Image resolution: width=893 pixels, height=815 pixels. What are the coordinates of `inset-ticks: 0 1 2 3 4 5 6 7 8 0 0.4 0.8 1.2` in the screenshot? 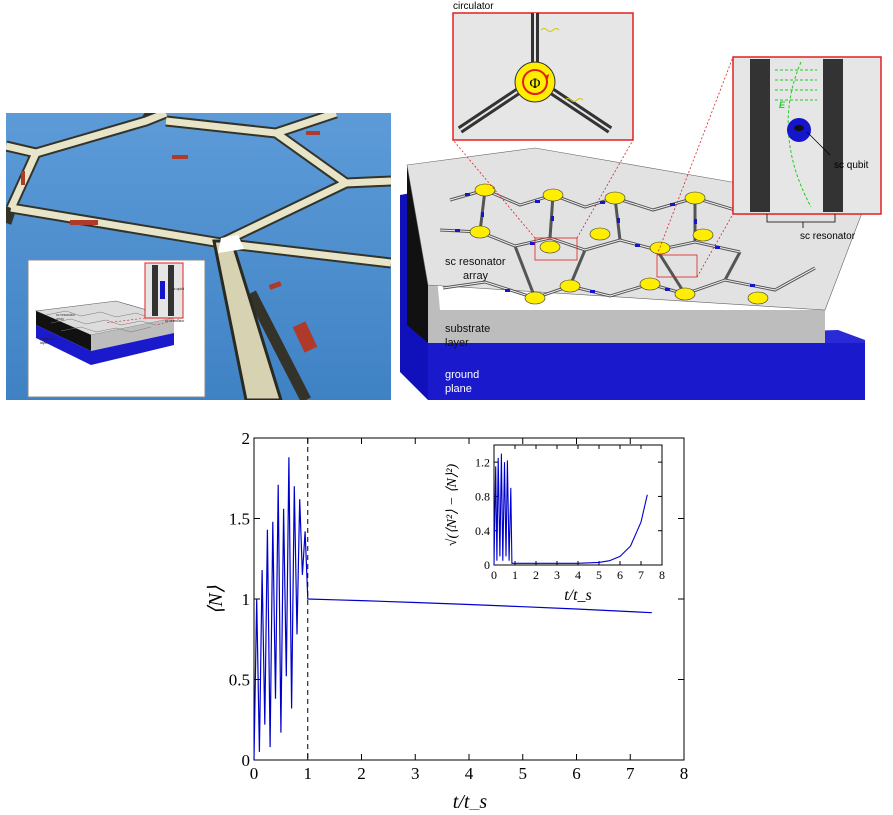 It's located at (570, 513).